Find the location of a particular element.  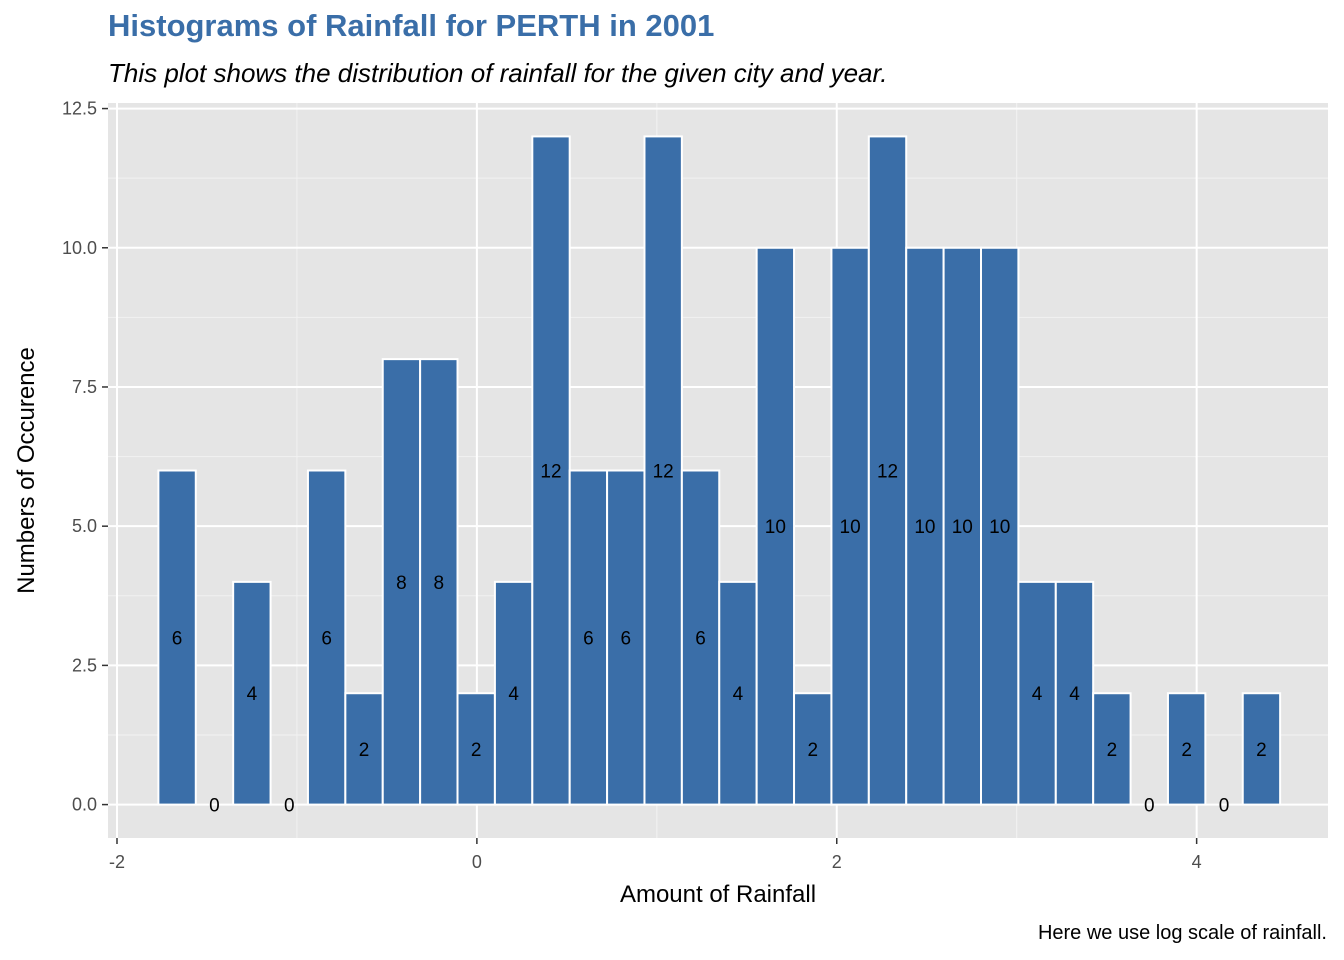

y-axis-tick-label: 0.0 is located at coordinates (84, 805).